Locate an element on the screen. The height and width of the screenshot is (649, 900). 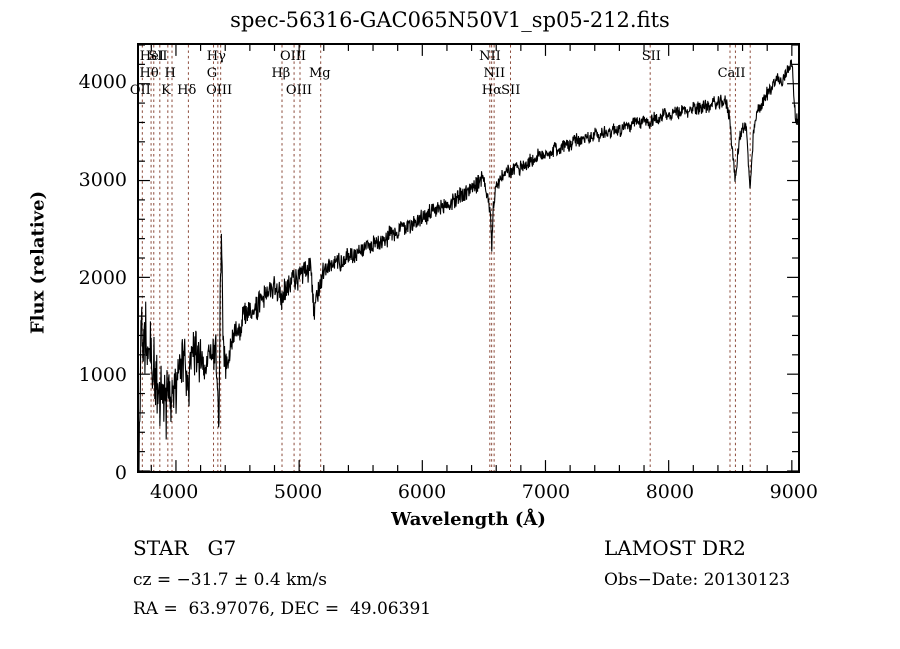
line-label-SII-3869: SII is located at coordinates (158, 56).